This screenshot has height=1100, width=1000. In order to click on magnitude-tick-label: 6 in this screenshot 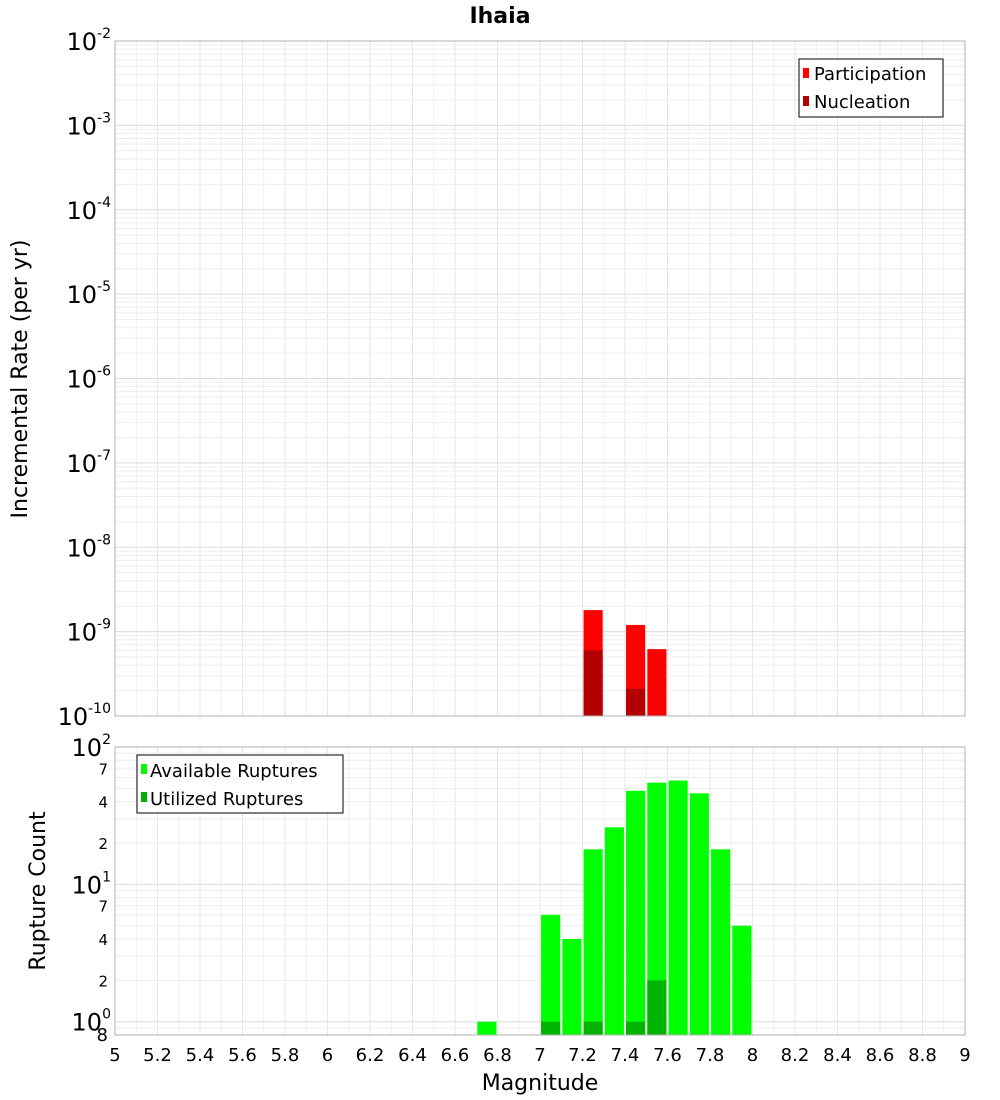, I will do `click(327, 1055)`.